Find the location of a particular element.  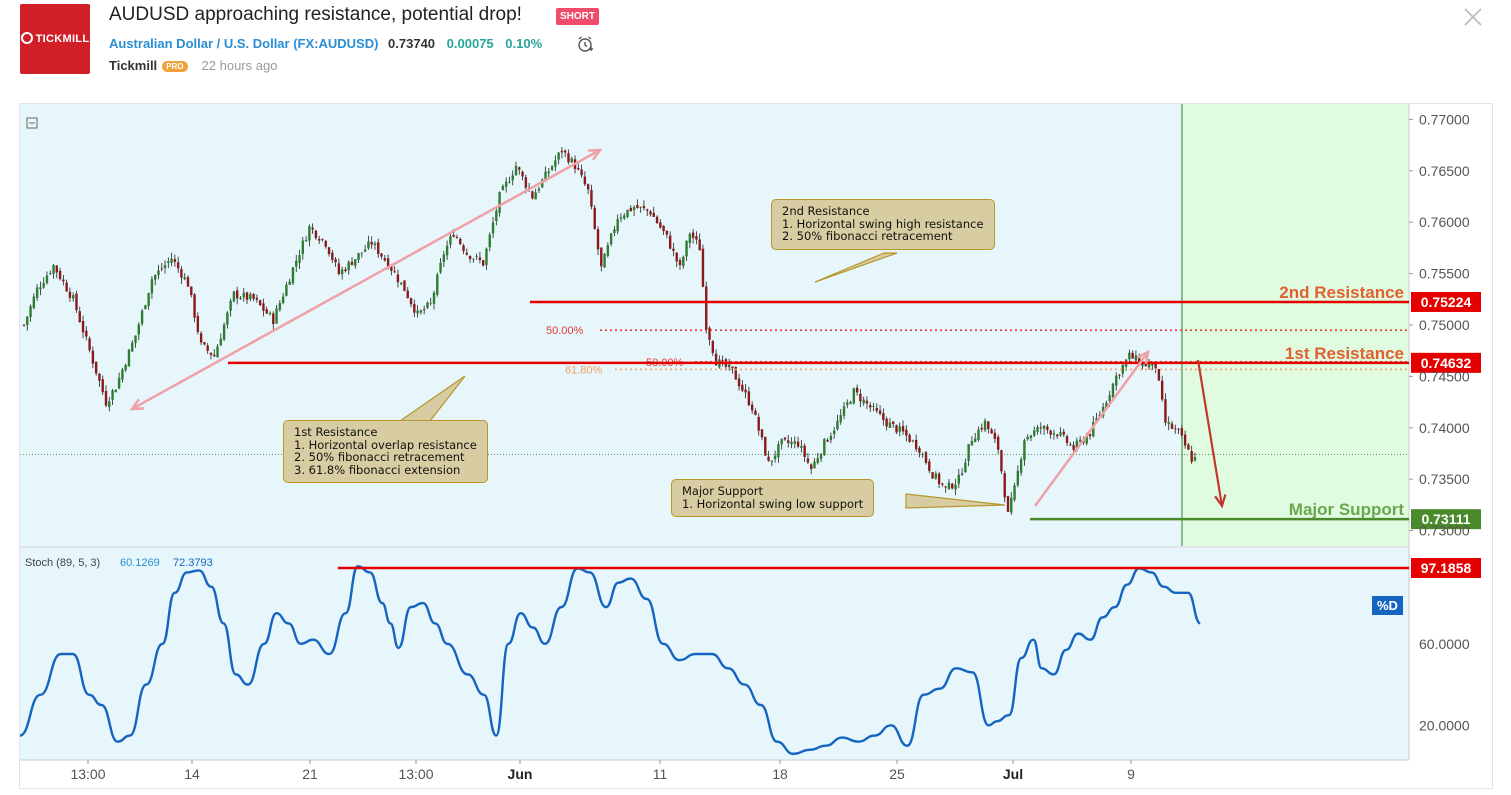

pro-badge: PRO is located at coordinates (175, 67).